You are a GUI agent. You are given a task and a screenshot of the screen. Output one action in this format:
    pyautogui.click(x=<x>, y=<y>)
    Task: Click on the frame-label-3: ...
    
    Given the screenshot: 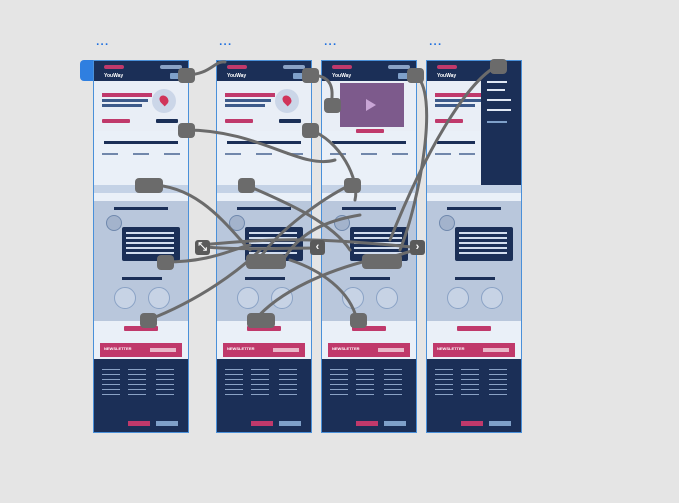 What is the action you would take?
    pyautogui.click(x=331, y=43)
    